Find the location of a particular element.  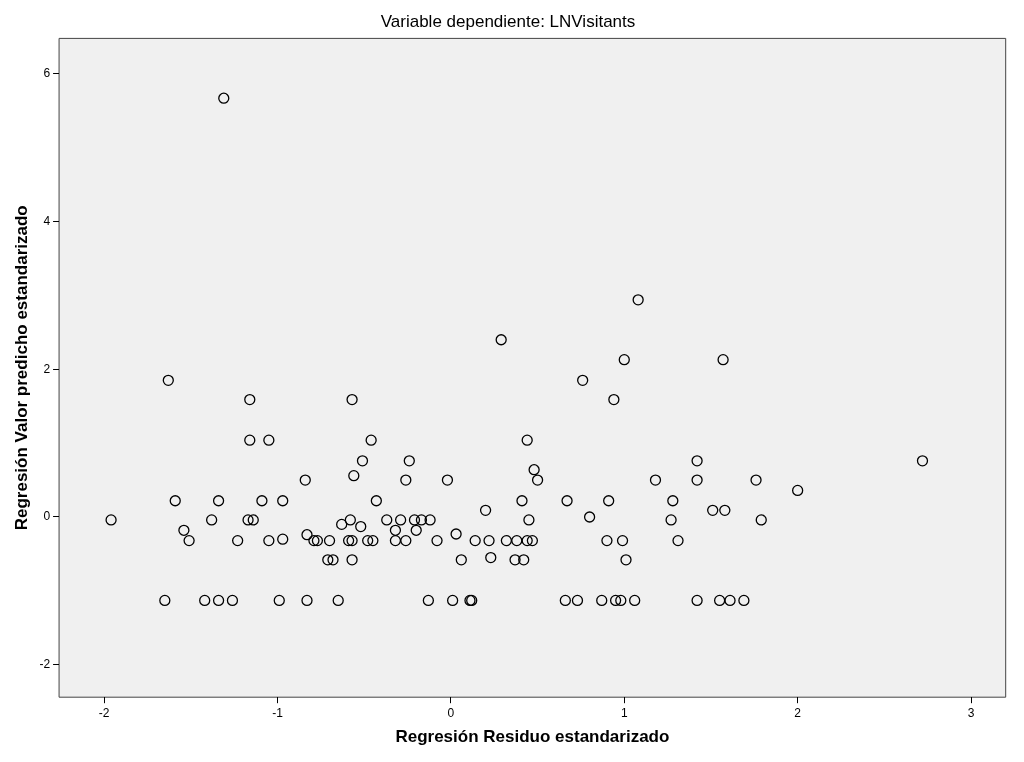

y-tick-label: 2 is located at coordinates (47, 368).